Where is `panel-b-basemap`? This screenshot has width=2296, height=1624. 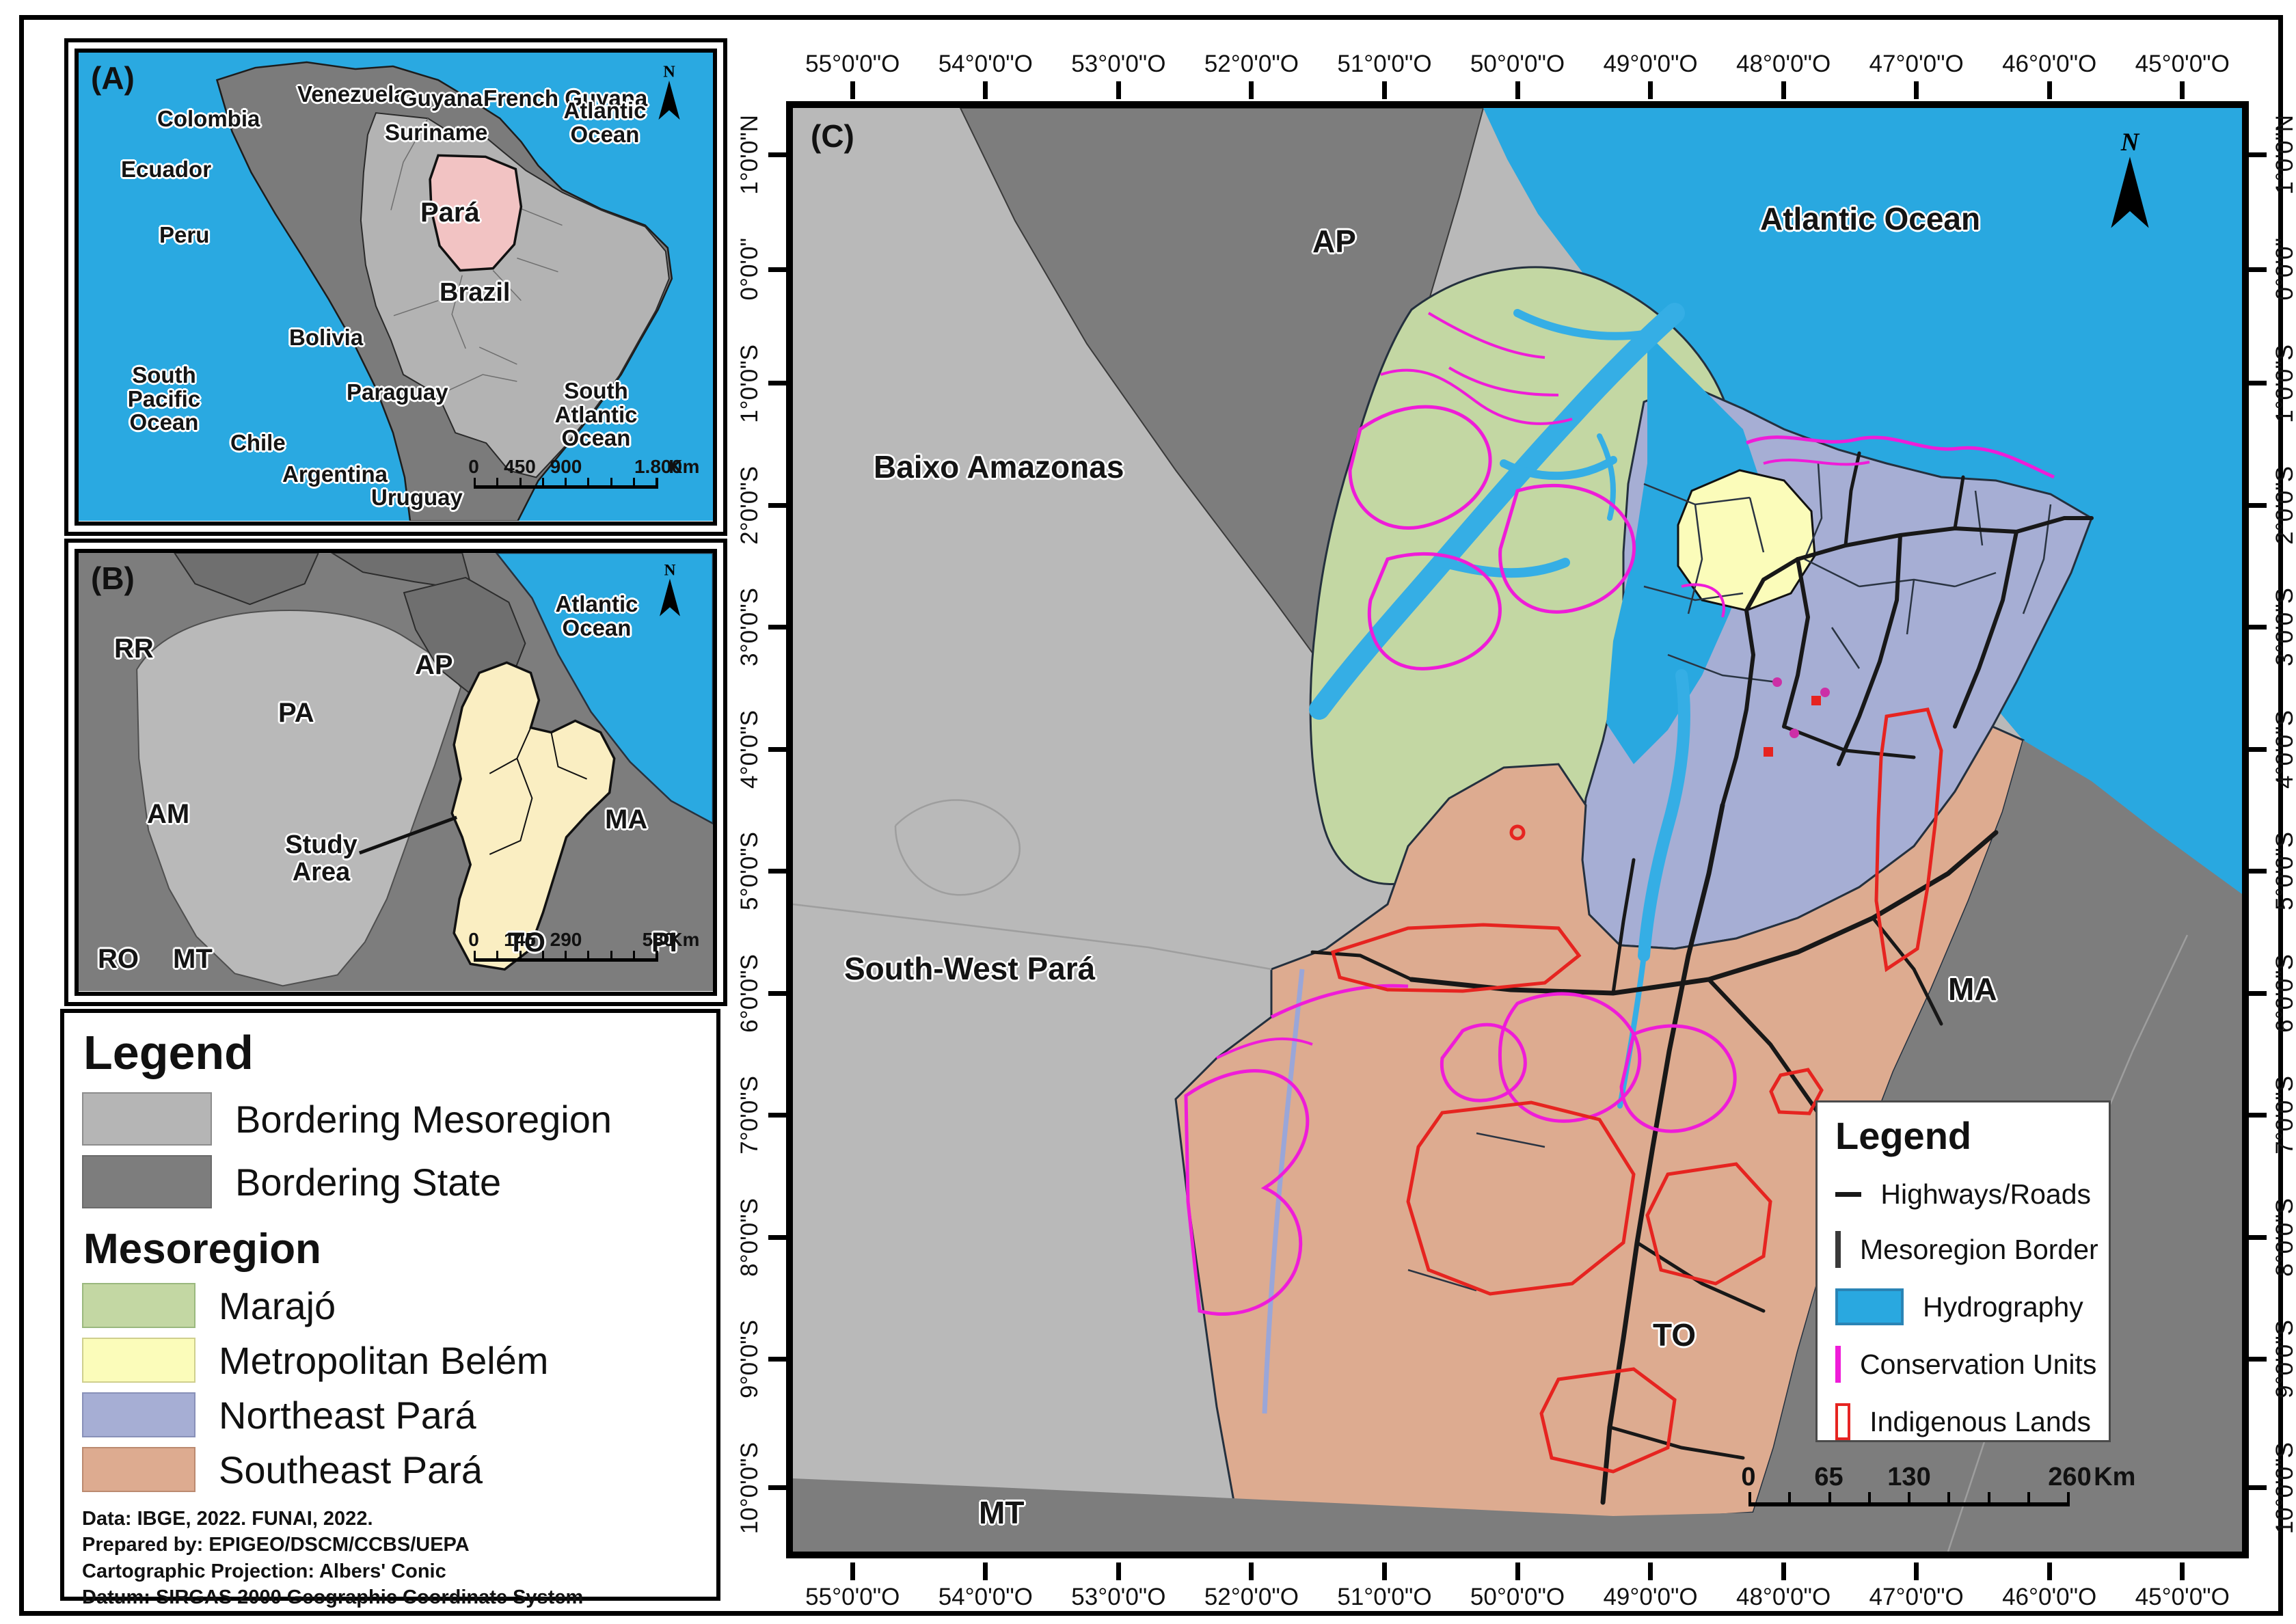
panel-b-basemap is located at coordinates (396, 773).